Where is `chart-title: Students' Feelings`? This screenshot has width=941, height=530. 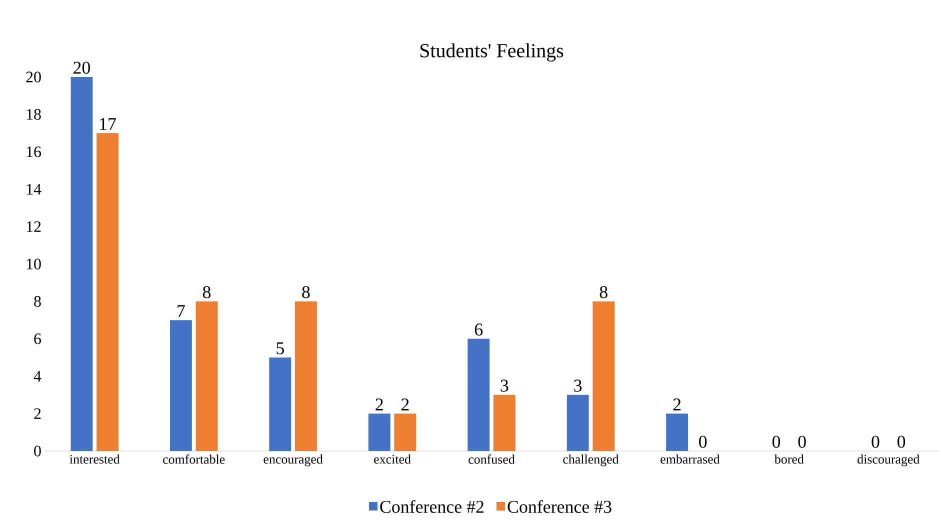 chart-title: Students' Feelings is located at coordinates (492, 52).